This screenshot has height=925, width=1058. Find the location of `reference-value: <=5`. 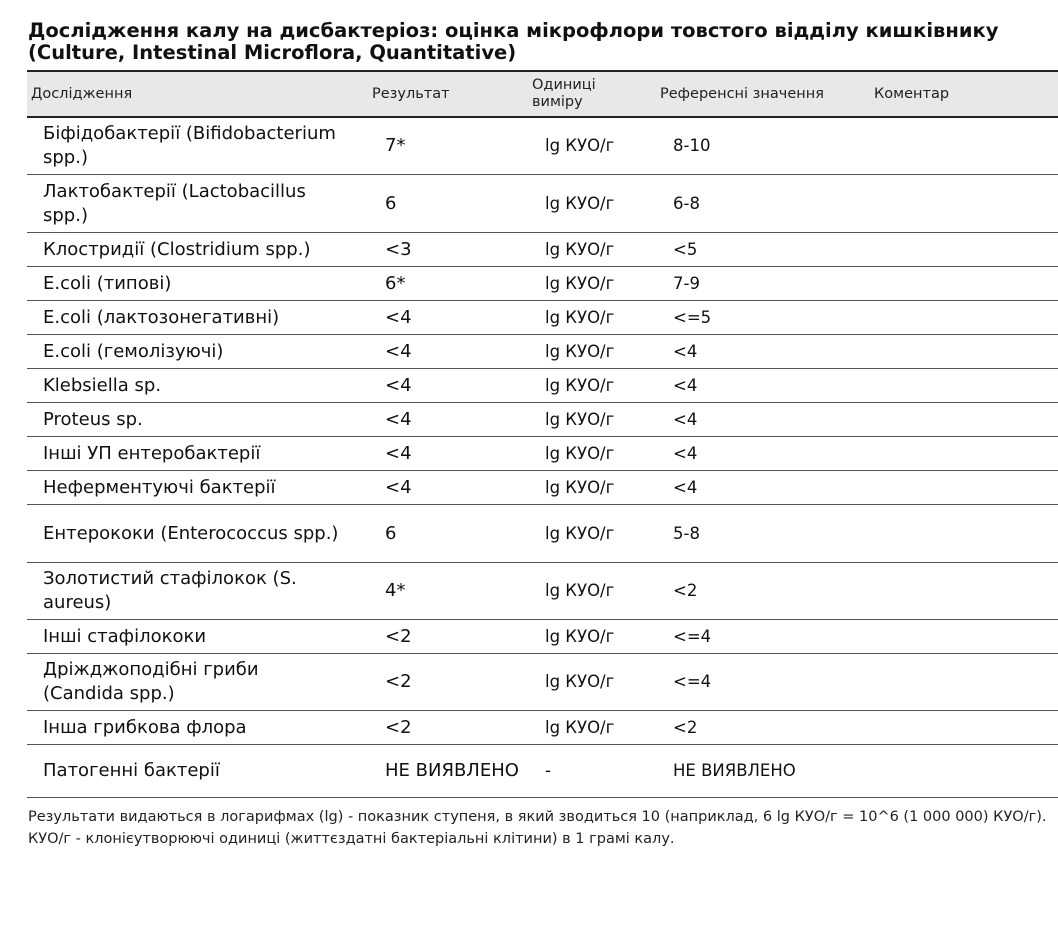

reference-value: <=5 is located at coordinates (692, 317).